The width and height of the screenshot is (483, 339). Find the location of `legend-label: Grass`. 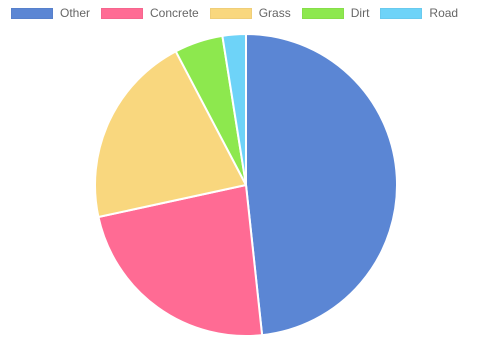

legend-label: Grass is located at coordinates (274, 13).